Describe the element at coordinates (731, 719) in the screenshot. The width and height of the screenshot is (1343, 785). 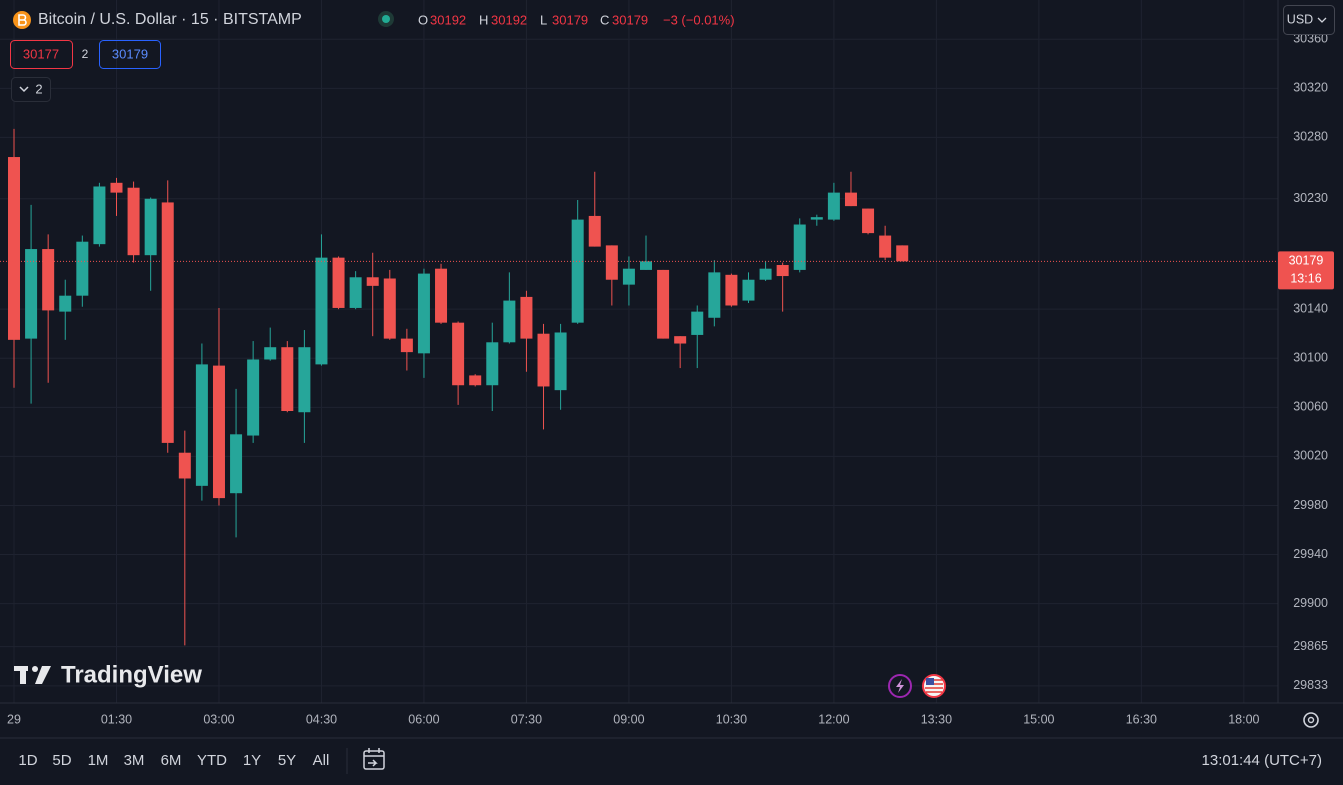
I see `x-tick-label: 10:30` at that location.